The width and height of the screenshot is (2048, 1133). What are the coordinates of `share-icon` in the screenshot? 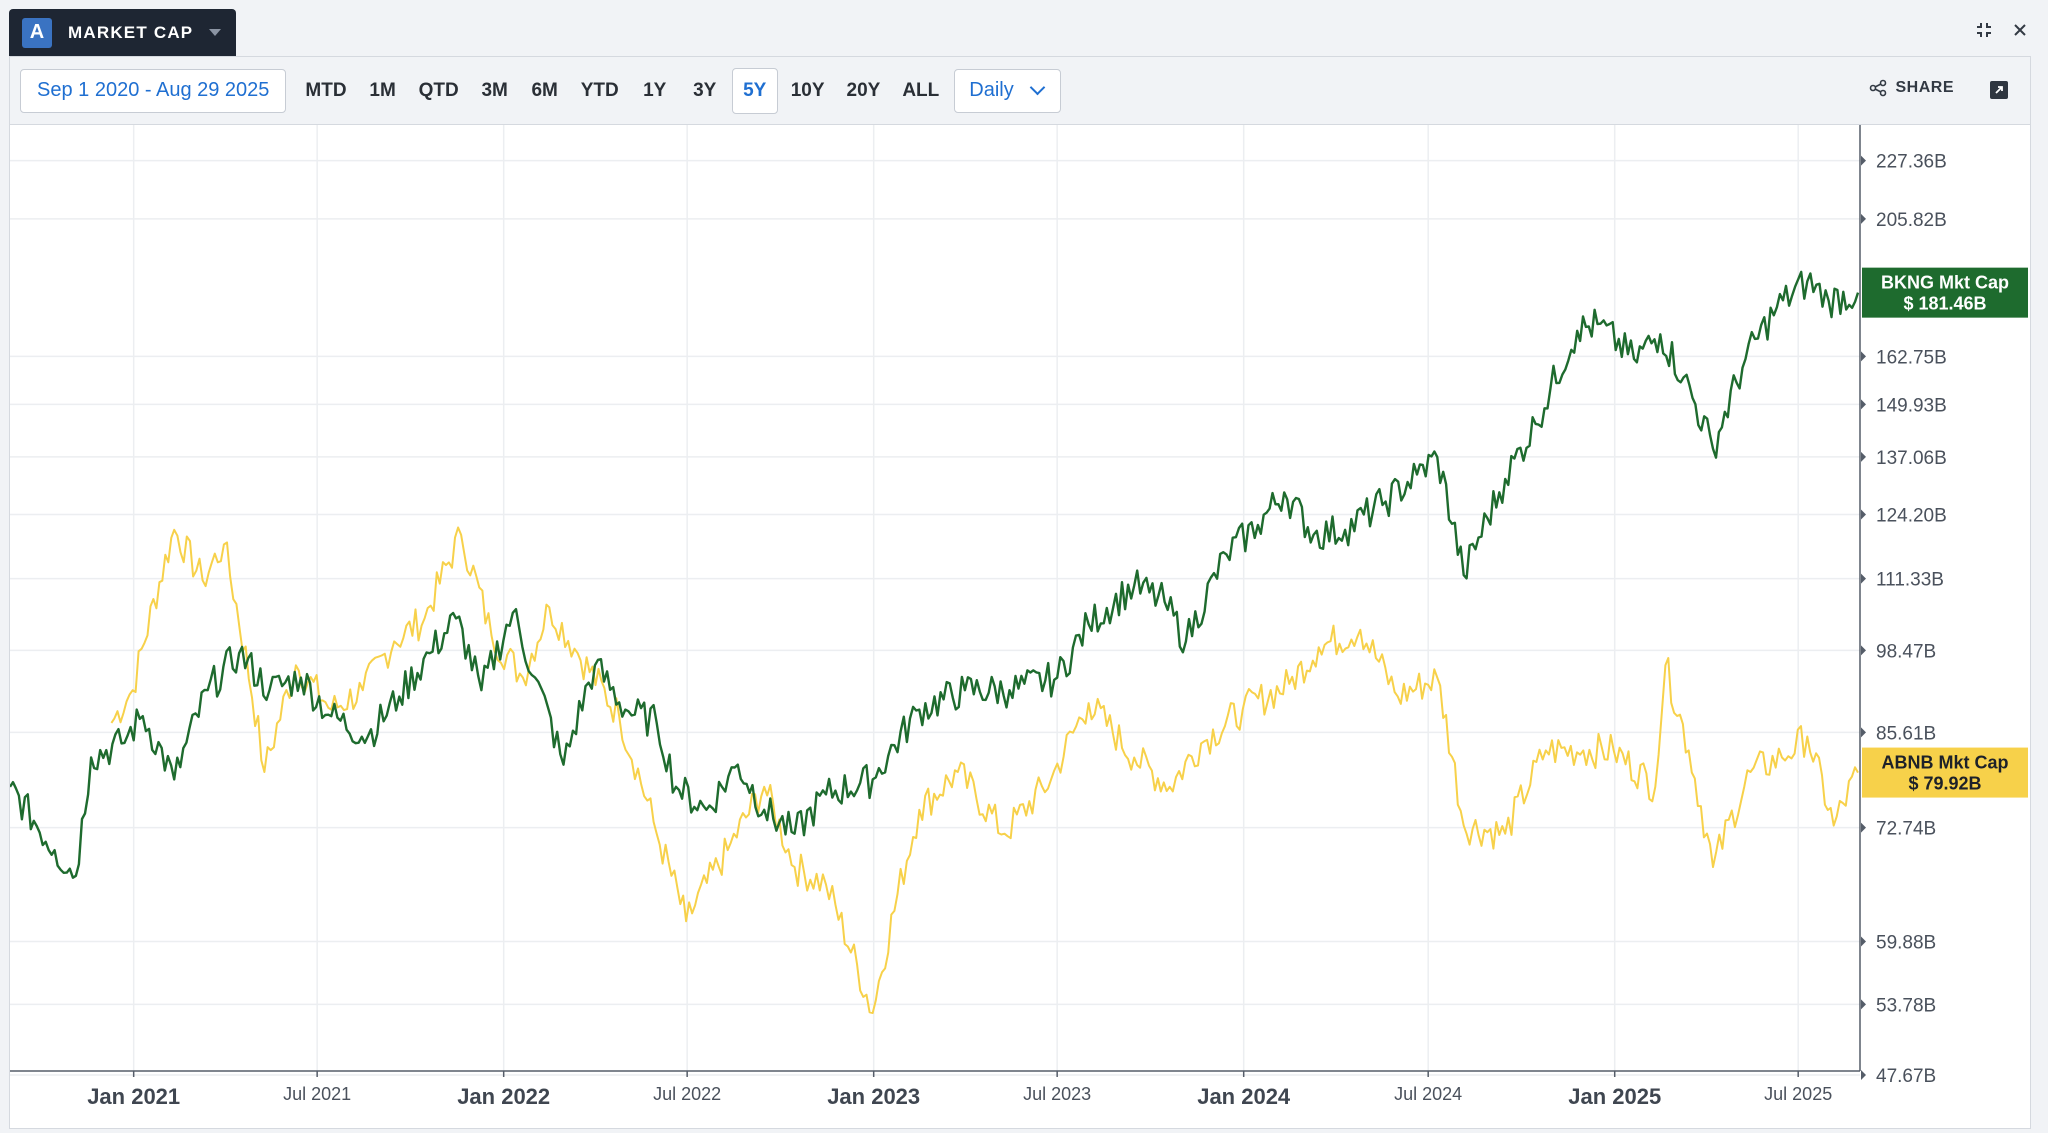 It's located at (1878, 88).